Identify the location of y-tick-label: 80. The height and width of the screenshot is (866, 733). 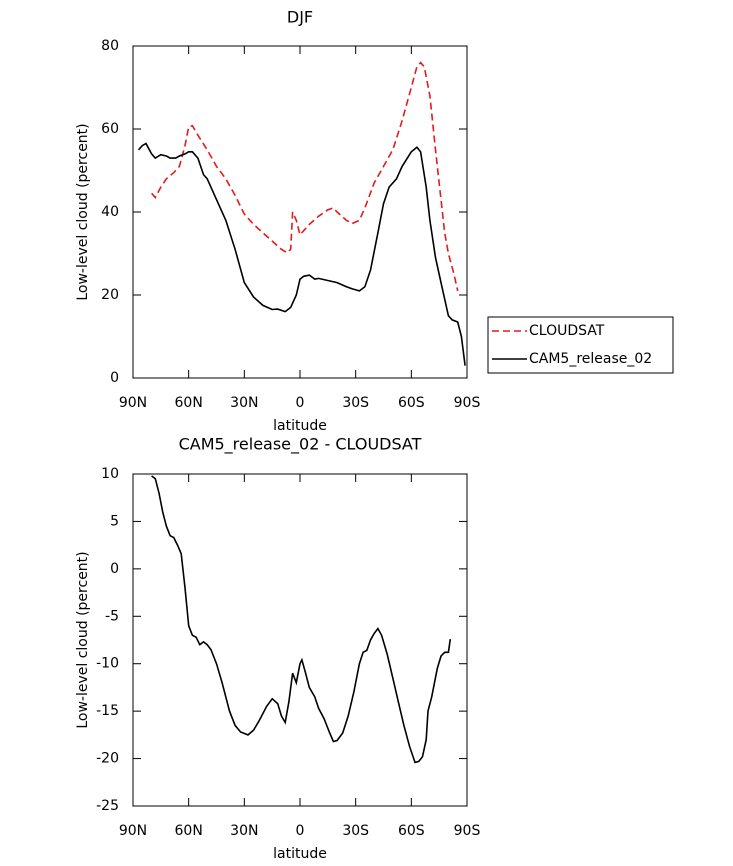
(110, 46).